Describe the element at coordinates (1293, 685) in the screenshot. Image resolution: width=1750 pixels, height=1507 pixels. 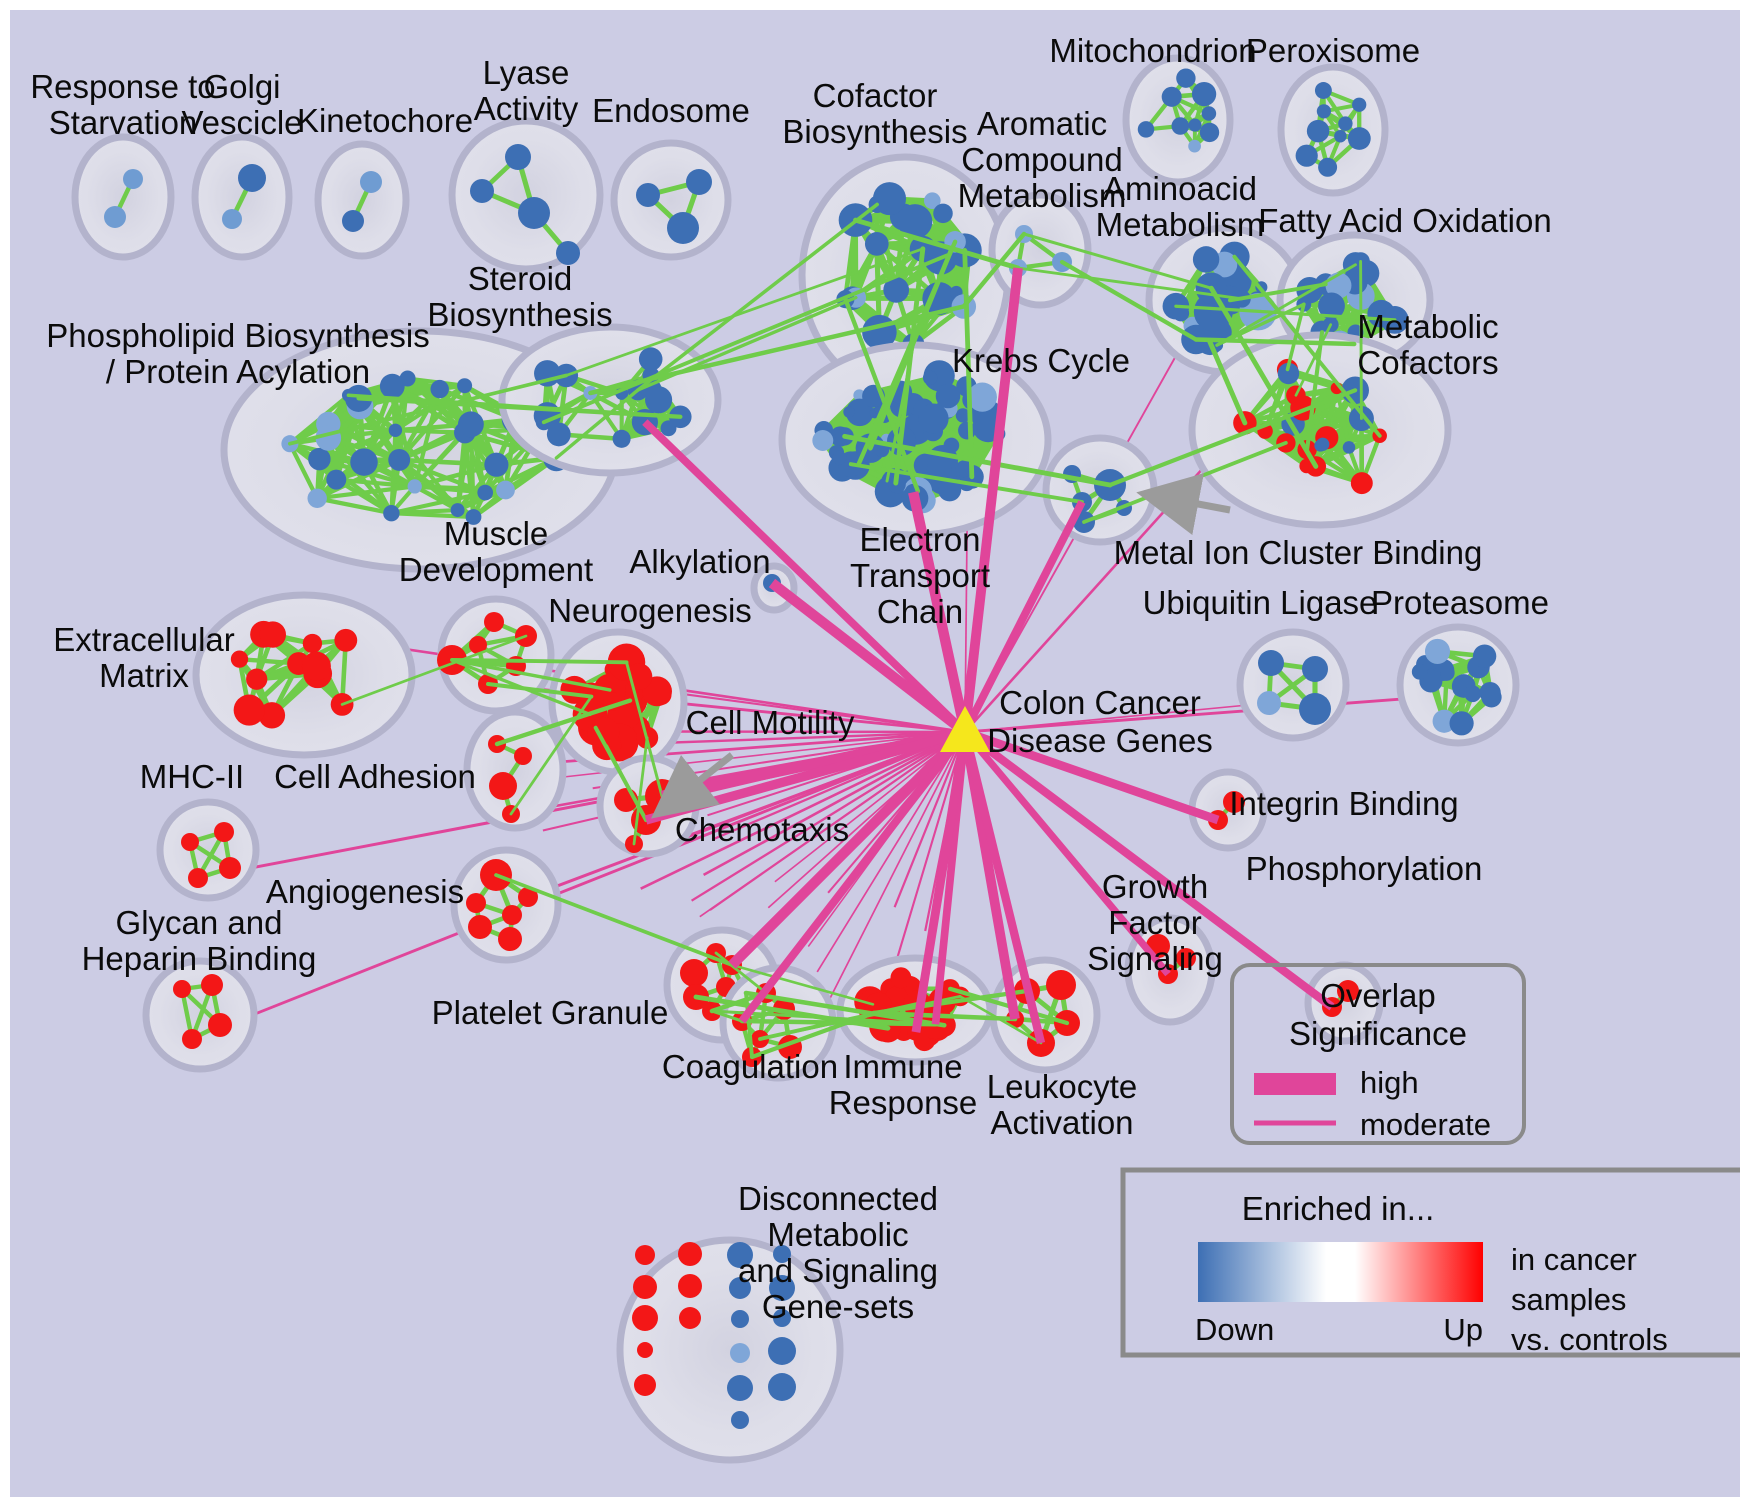
I see `cluster-ubiquitin-ligase` at that location.